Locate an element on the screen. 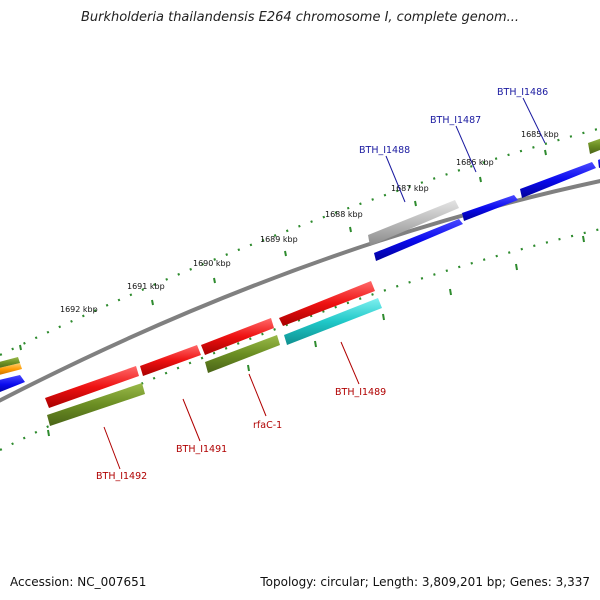 The width and height of the screenshot is (600, 600). gene-arrow-orange is located at coordinates (11, 369).